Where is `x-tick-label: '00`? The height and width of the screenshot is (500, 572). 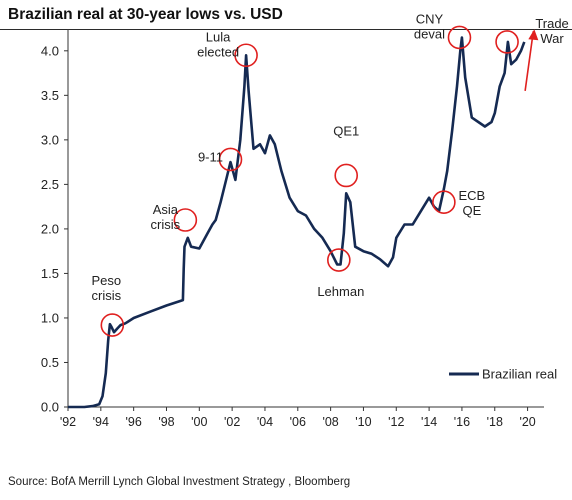 x-tick-label: '00 is located at coordinates (199, 422).